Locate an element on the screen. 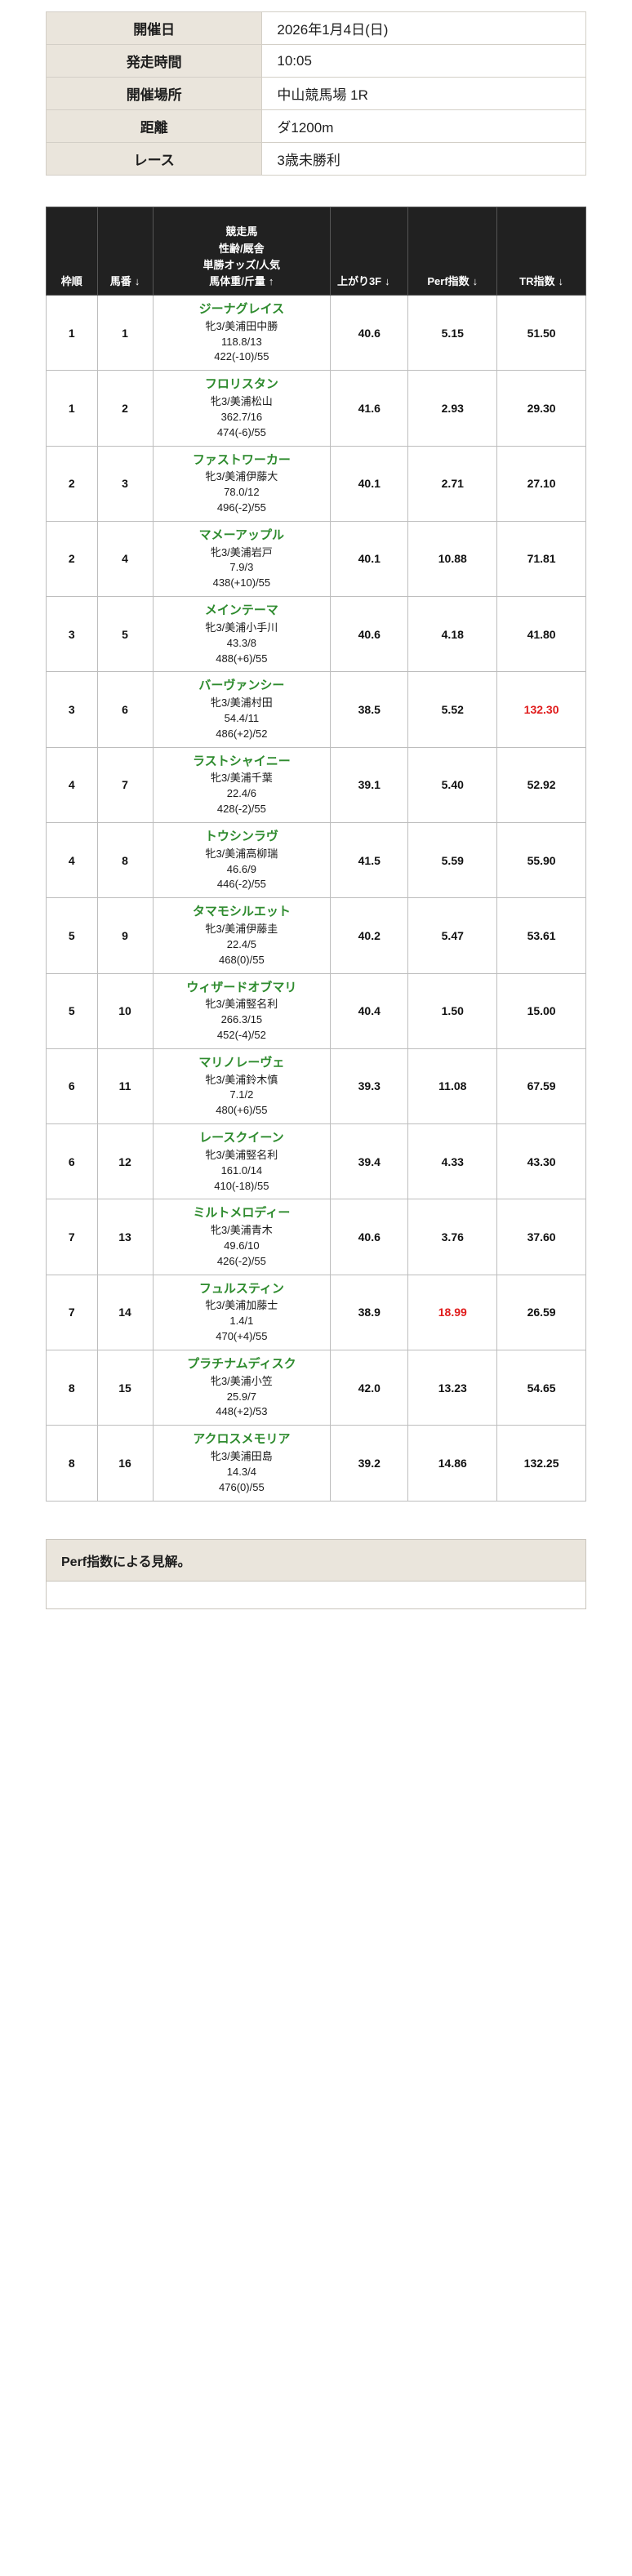 The image size is (632, 2576). perf-index-cell: 10.88 is located at coordinates (452, 559).